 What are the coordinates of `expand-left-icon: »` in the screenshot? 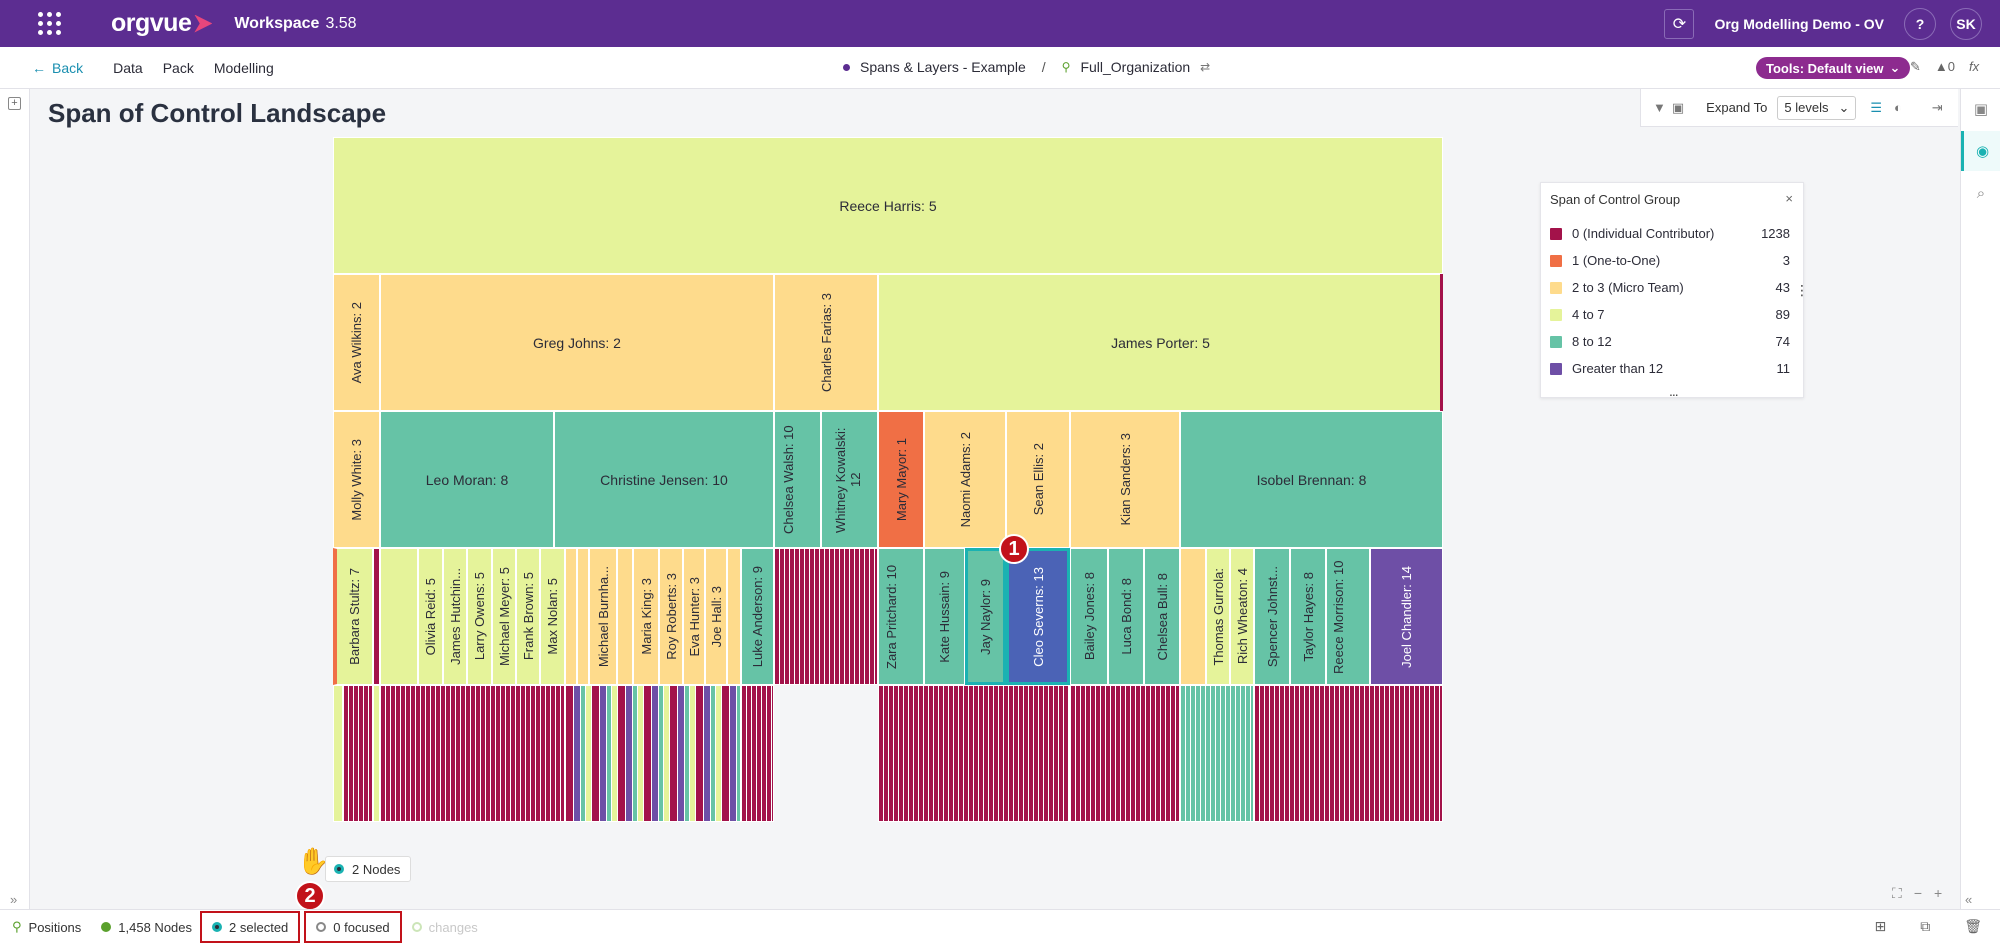 It's located at (14, 899).